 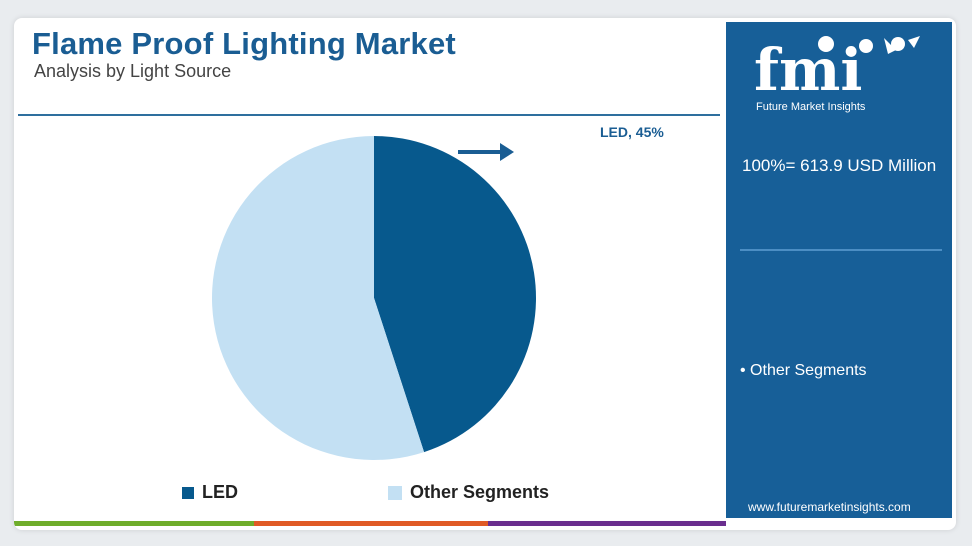 I want to click on led-data-label: LED, 45%, so click(x=632, y=132).